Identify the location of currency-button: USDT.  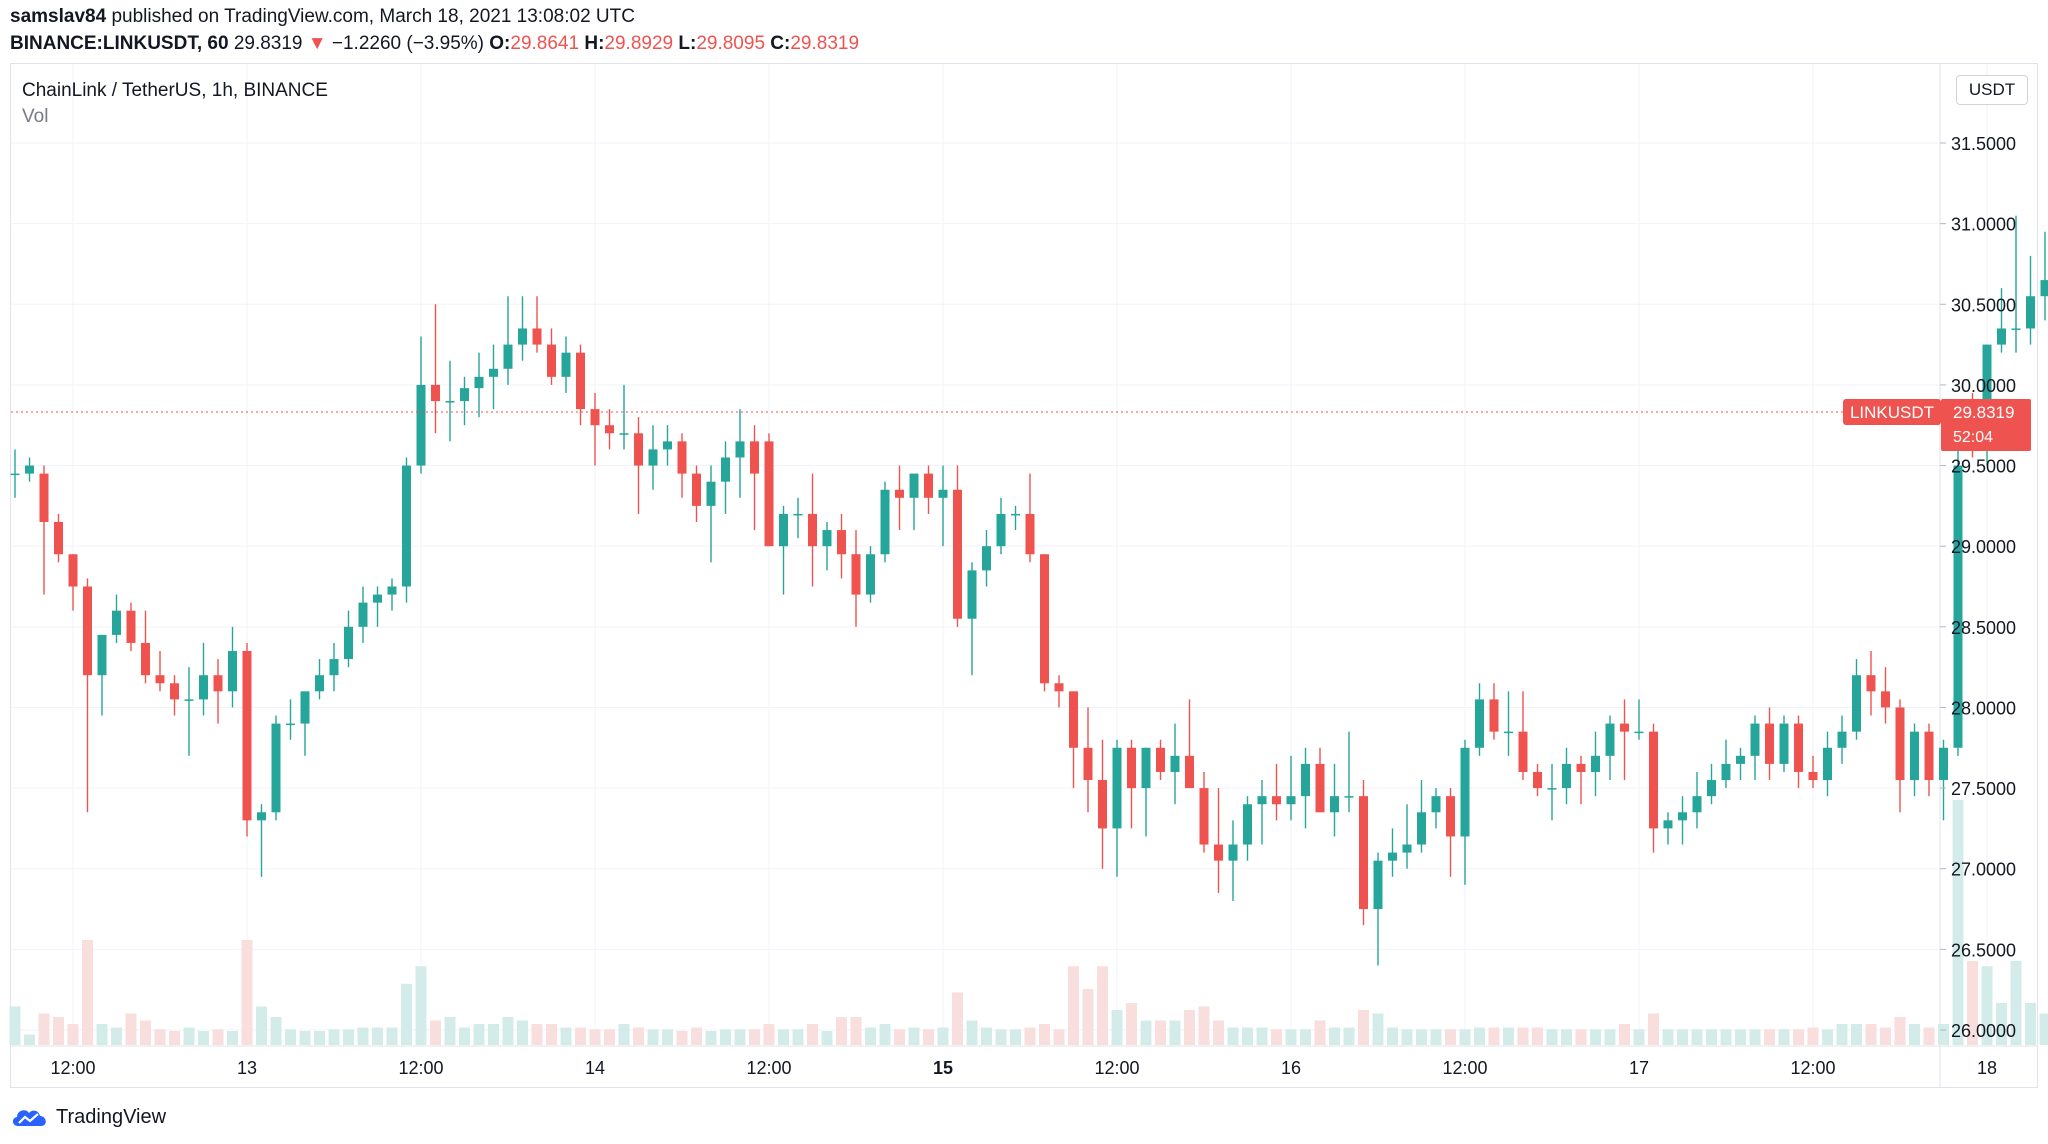
(1992, 90).